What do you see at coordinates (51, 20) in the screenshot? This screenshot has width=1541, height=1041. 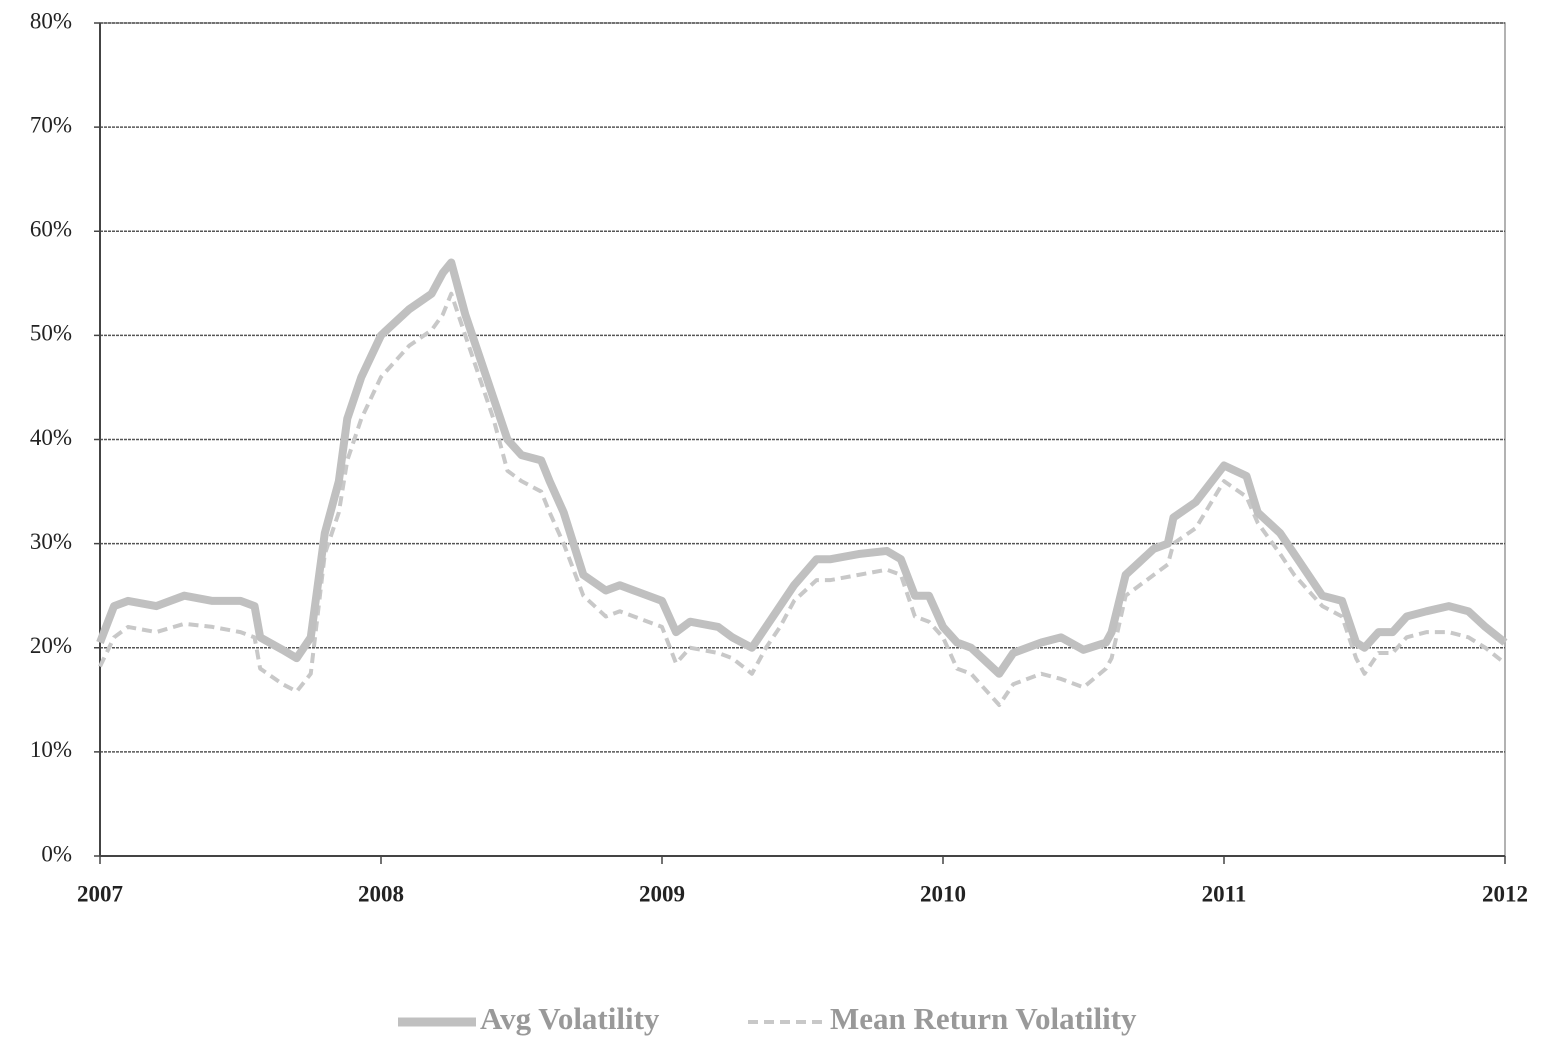 I see `y-tick-label: 80%` at bounding box center [51, 20].